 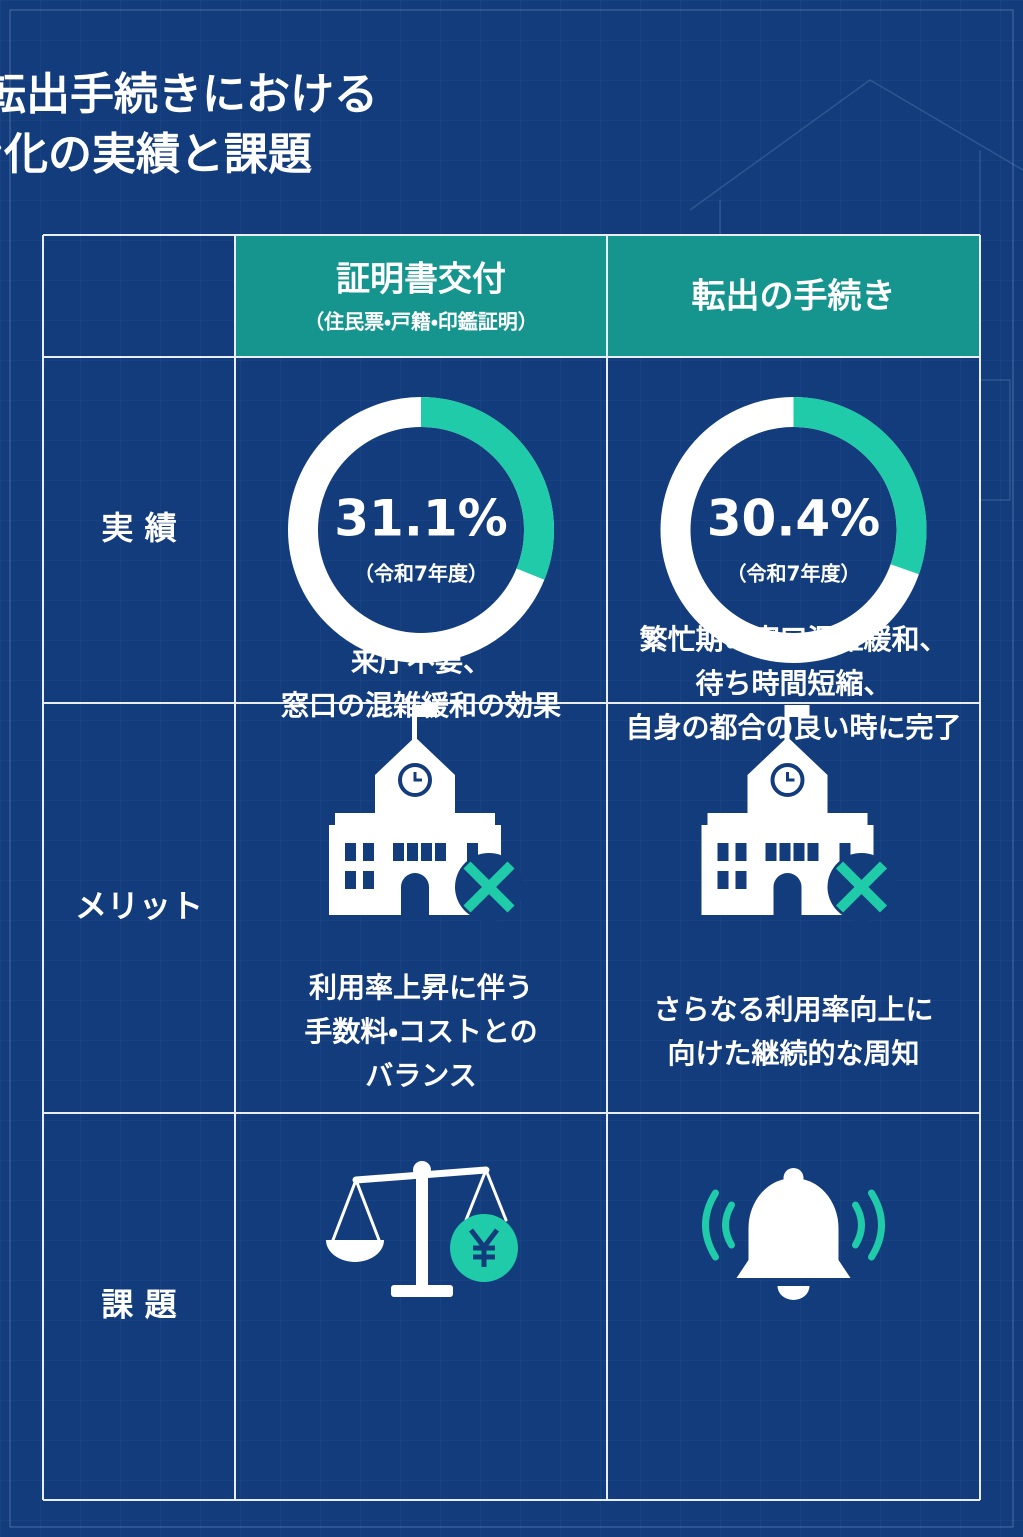 I want to click on rate-label: 30.4%, so click(x=793, y=519).